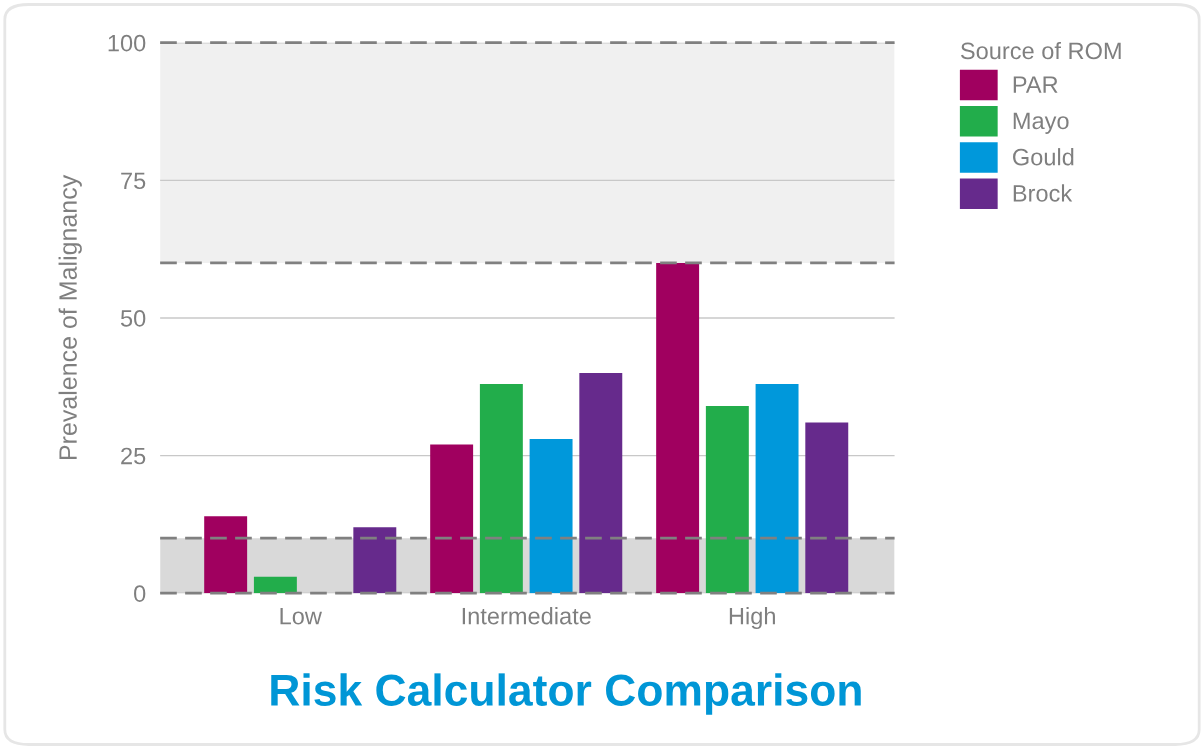 The width and height of the screenshot is (1204, 749). What do you see at coordinates (526, 616) in the screenshot?
I see `x-tick-label: Intermediate` at bounding box center [526, 616].